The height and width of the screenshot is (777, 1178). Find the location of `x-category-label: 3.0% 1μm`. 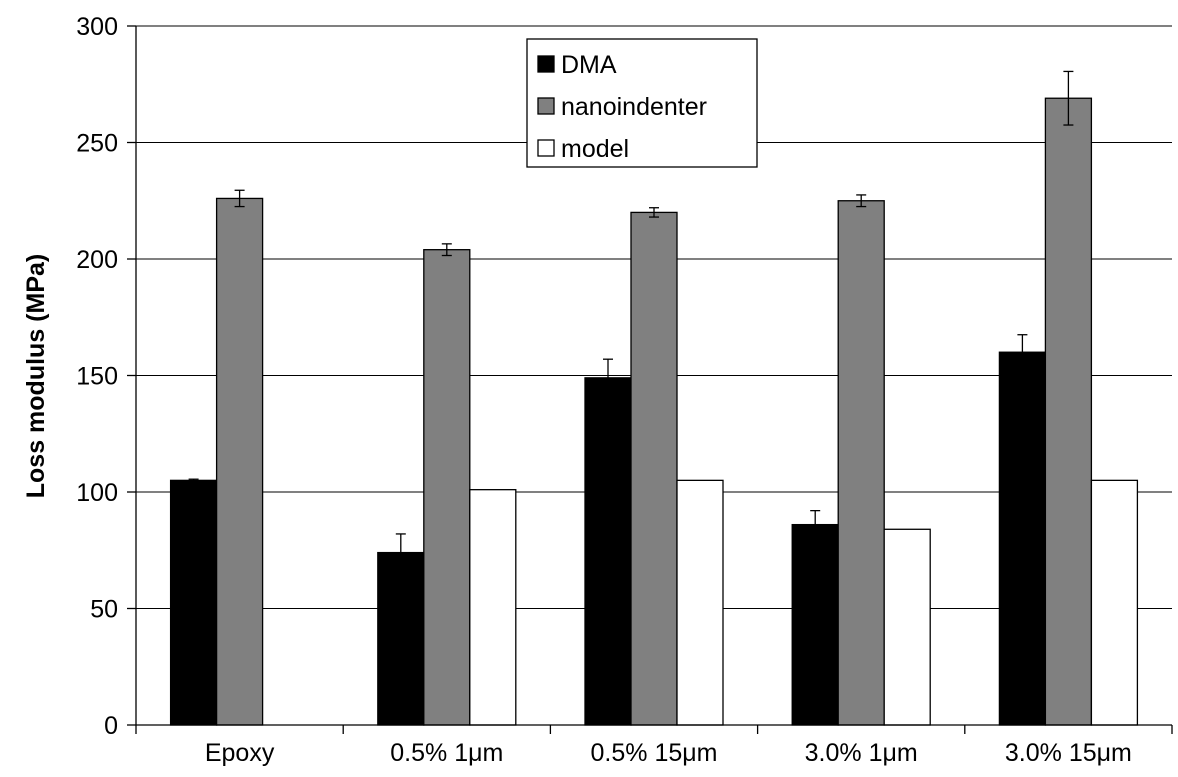

x-category-label: 3.0% 1μm is located at coordinates (861, 753).